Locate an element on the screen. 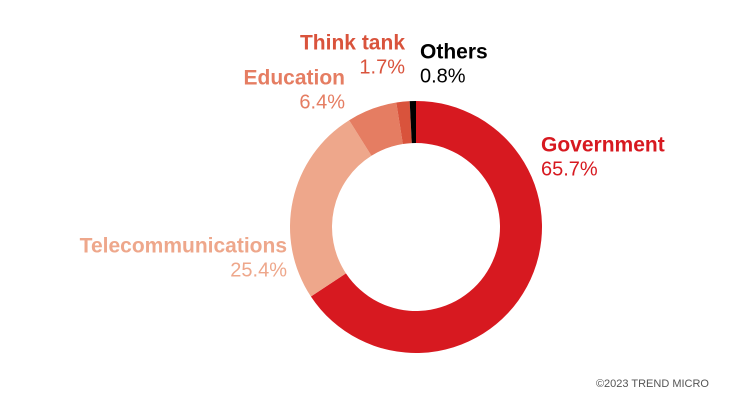 The image size is (739, 419). slice-label: Government is located at coordinates (603, 145).